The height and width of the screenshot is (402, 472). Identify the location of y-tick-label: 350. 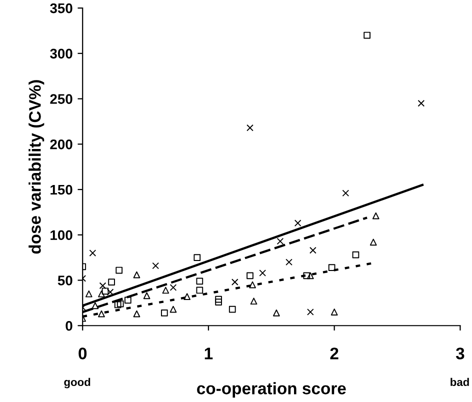
(61, 8).